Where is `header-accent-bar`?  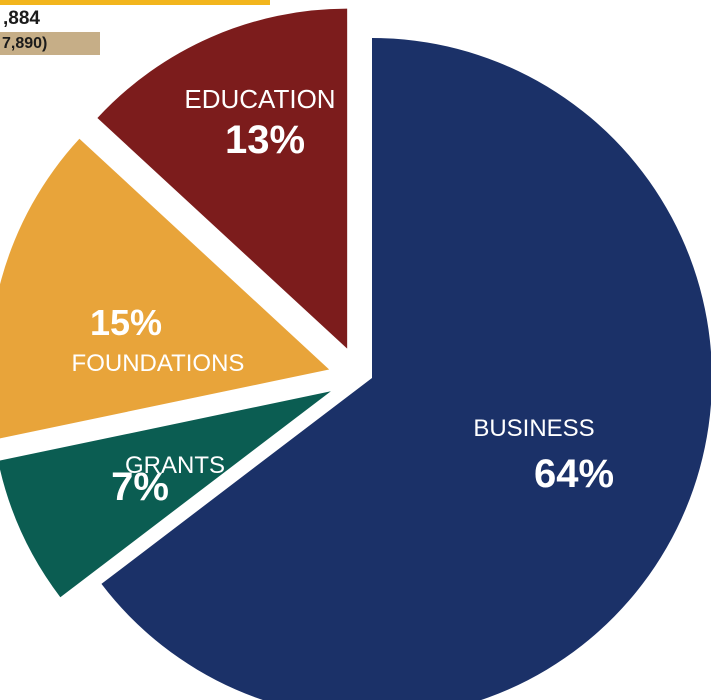
header-accent-bar is located at coordinates (135, 2).